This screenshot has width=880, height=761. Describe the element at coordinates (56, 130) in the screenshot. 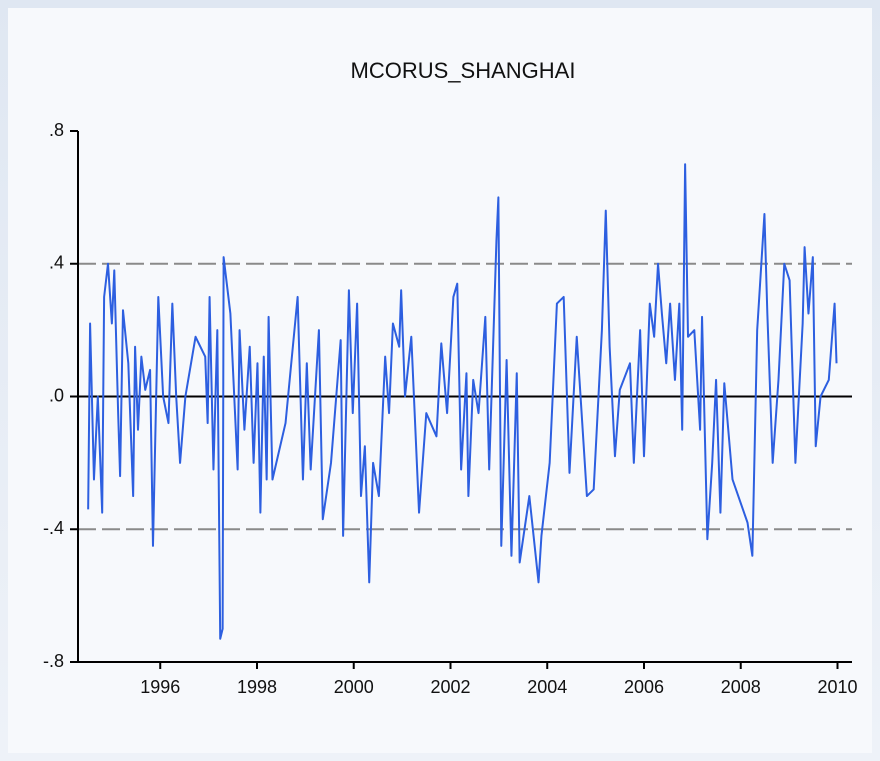

I see `y-tick-label: .8` at that location.